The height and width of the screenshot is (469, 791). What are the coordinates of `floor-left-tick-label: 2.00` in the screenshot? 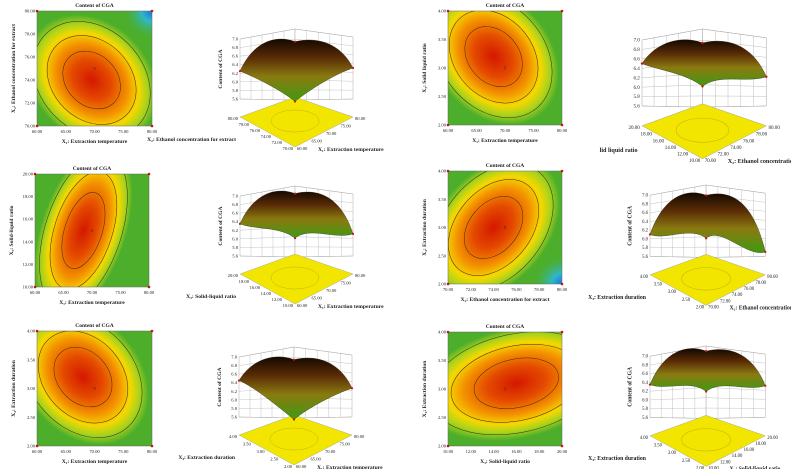 It's located at (700, 467).